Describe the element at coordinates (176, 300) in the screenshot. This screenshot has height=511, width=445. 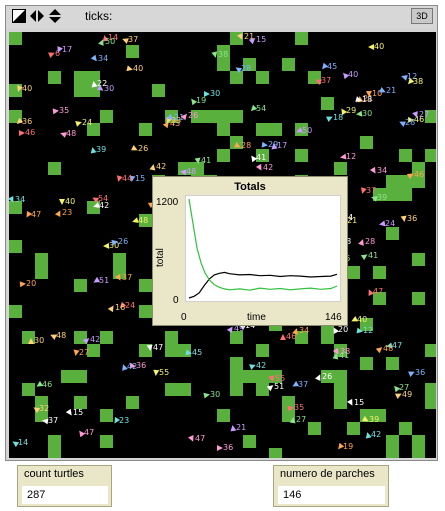
I see `y-min-label: 0` at that location.